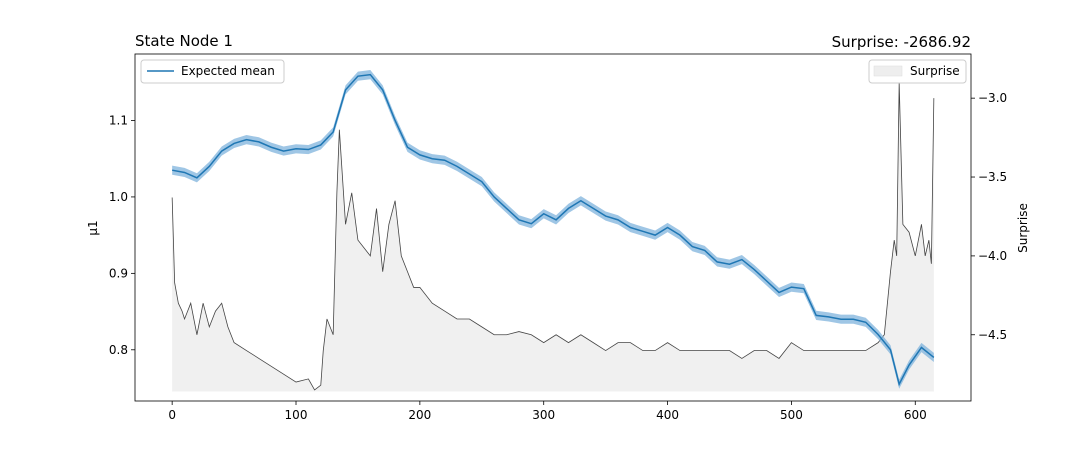  What do you see at coordinates (915, 415) in the screenshot?
I see `x-tick-label: 600` at bounding box center [915, 415].